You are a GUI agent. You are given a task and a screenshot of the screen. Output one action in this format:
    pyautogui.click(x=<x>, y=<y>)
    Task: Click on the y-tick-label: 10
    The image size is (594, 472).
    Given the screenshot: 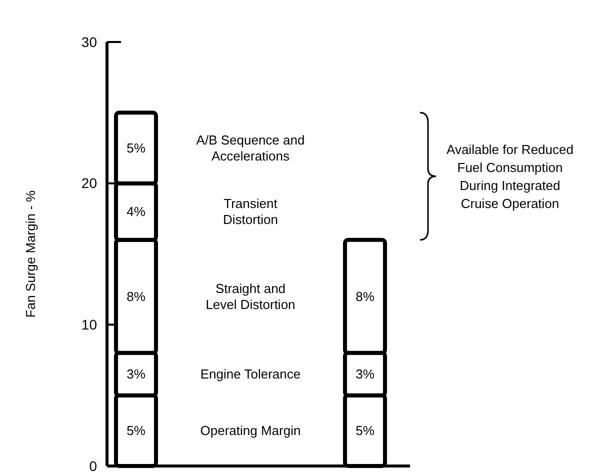 What is the action you would take?
    pyautogui.click(x=89, y=324)
    